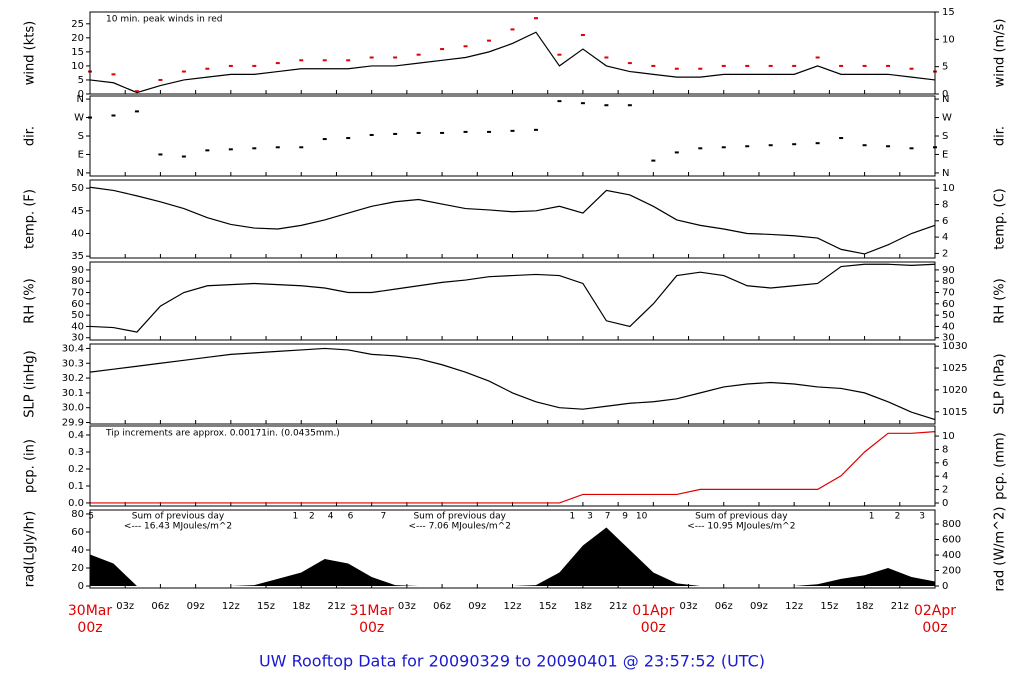  I want to click on y2-tick-label: 6, so click(945, 463).